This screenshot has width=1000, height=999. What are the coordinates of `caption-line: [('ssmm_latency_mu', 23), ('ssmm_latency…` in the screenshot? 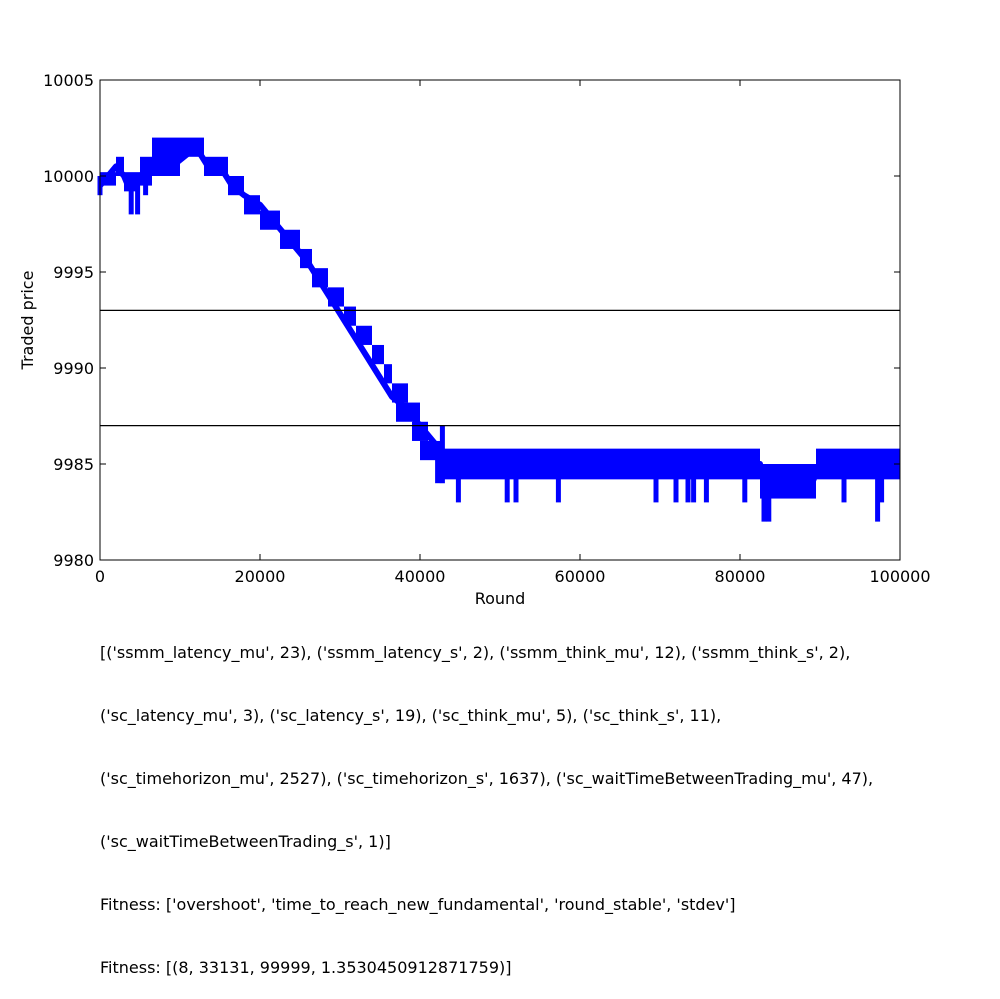 It's located at (475, 652).